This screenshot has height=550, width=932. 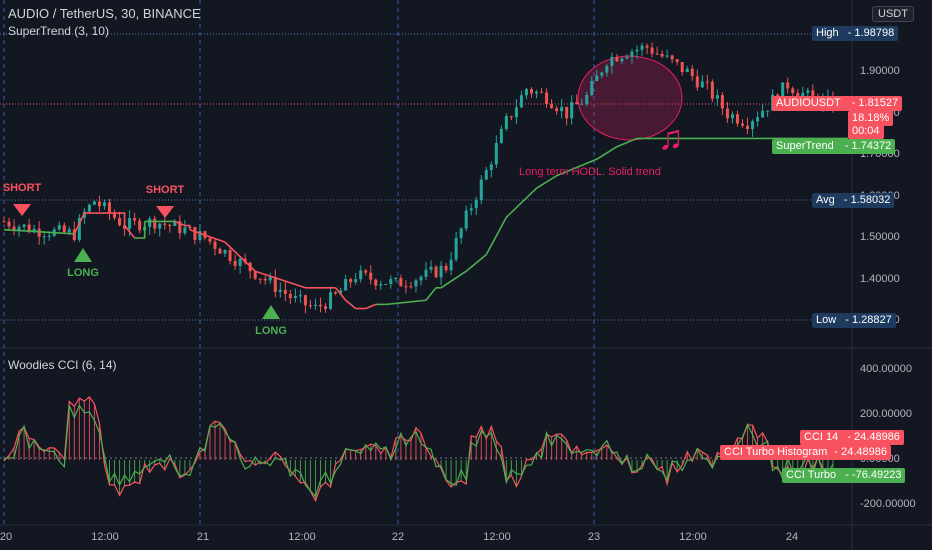 What do you see at coordinates (827, 33) in the screenshot?
I see `high-label-name: High` at bounding box center [827, 33].